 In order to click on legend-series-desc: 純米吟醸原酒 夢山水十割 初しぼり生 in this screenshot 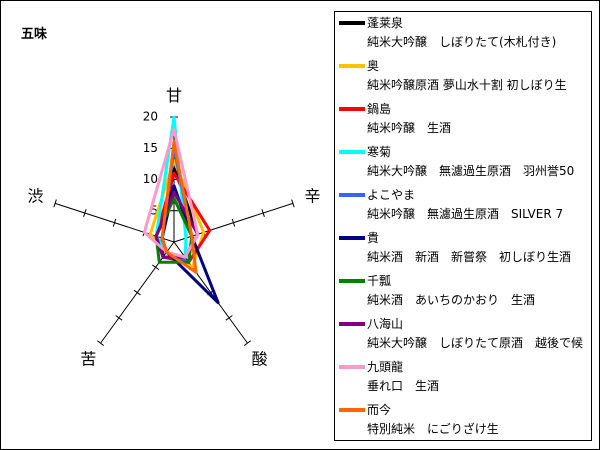, I will do `click(467, 85)`.